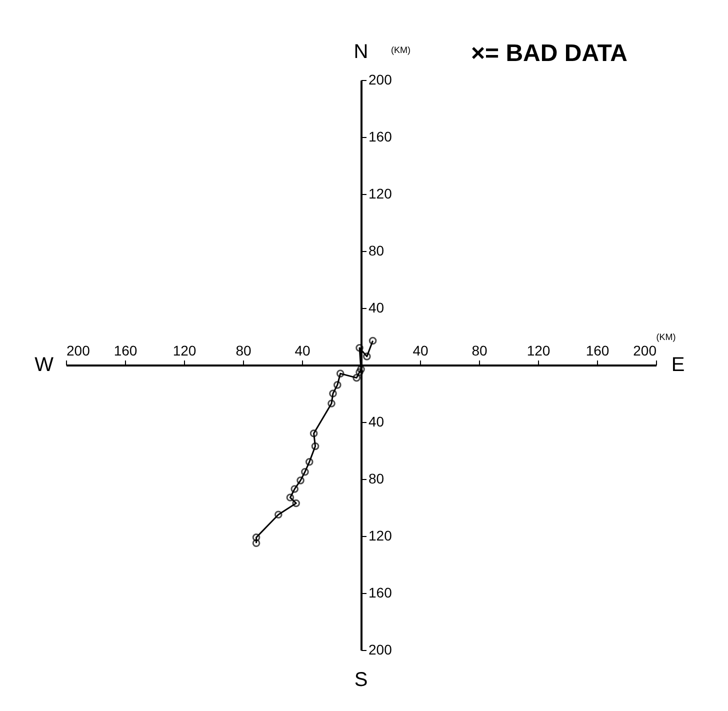  What do you see at coordinates (666, 337) in the screenshot?
I see `annotation: (KM)` at bounding box center [666, 337].